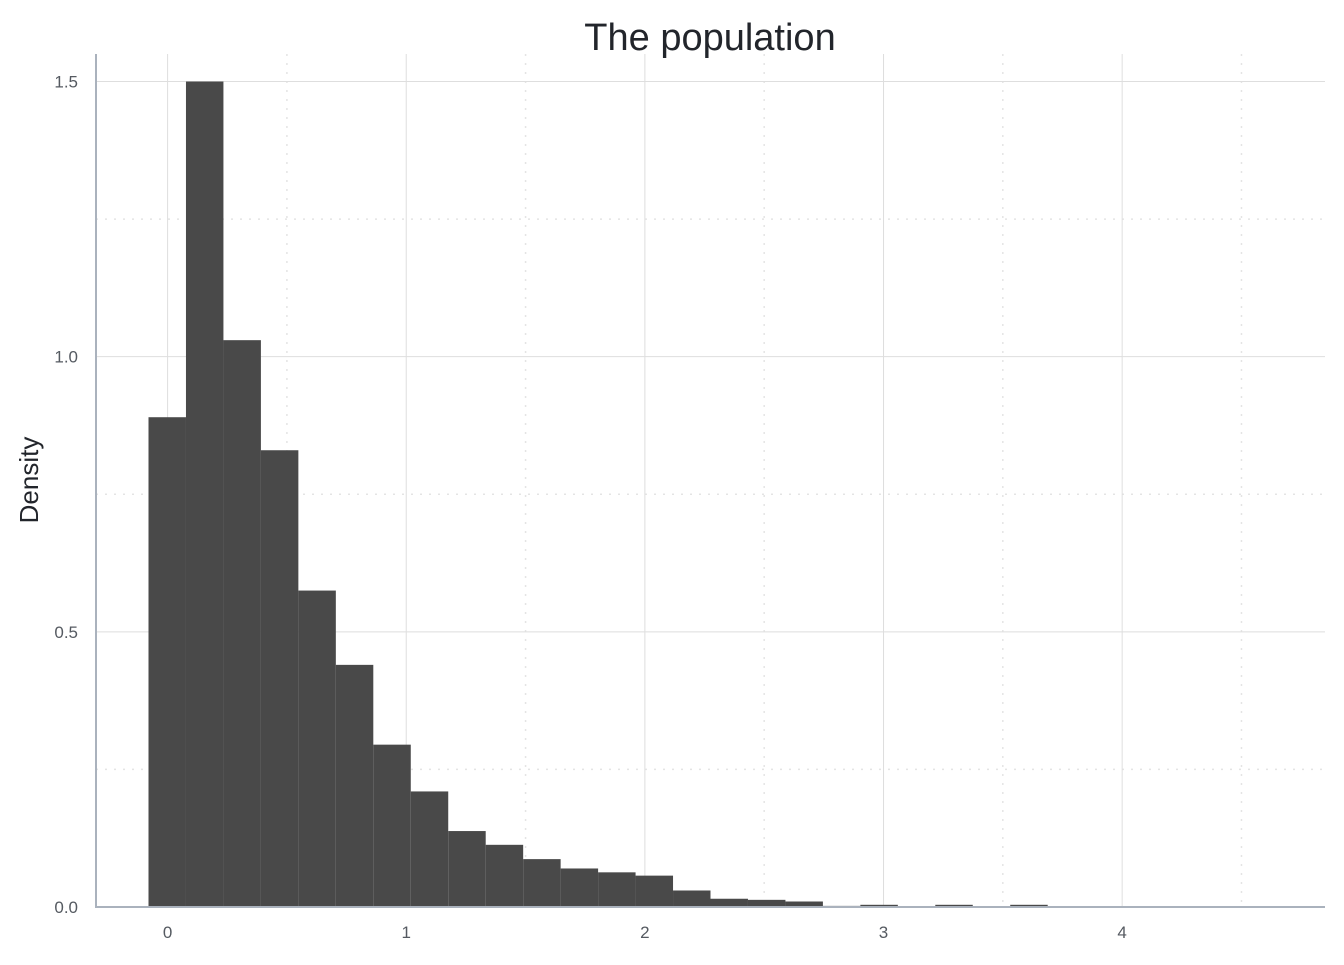 The image size is (1344, 965). What do you see at coordinates (66, 632) in the screenshot?
I see `y-tick-label: 0.5` at bounding box center [66, 632].